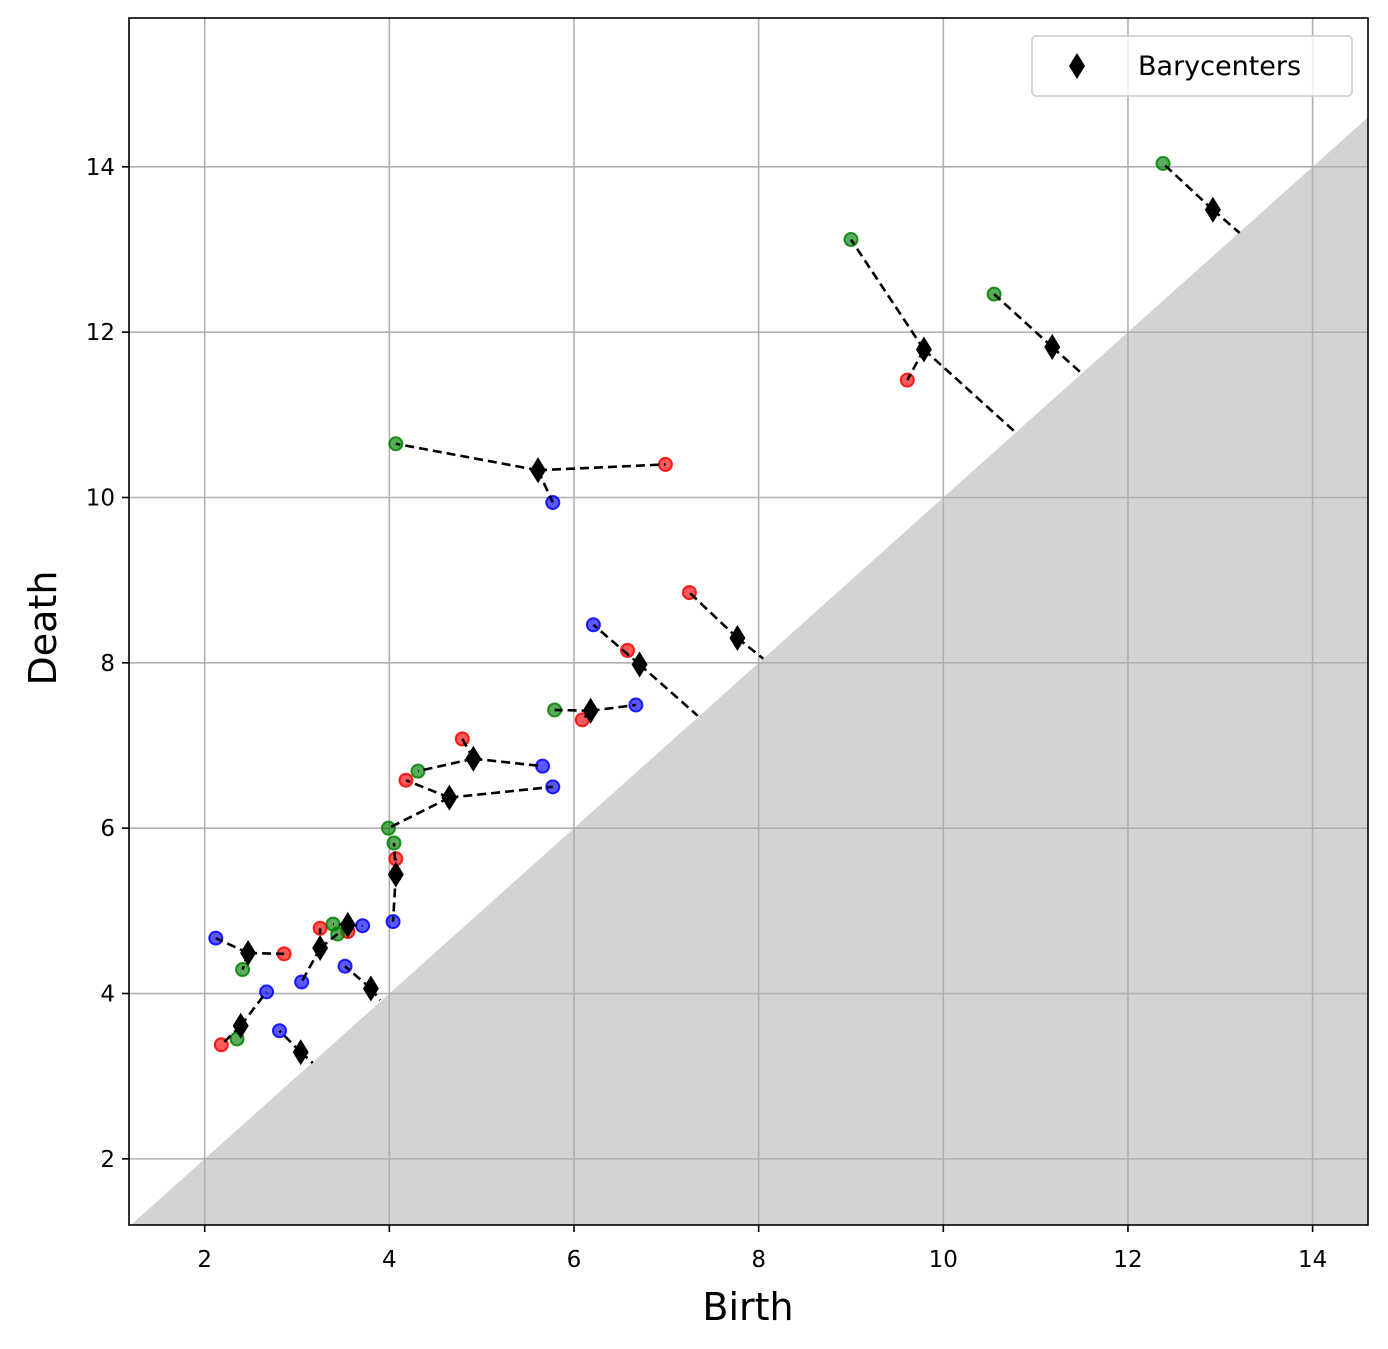 The width and height of the screenshot is (1388, 1349). I want to click on x-axis-label: Birth, so click(747, 1307).